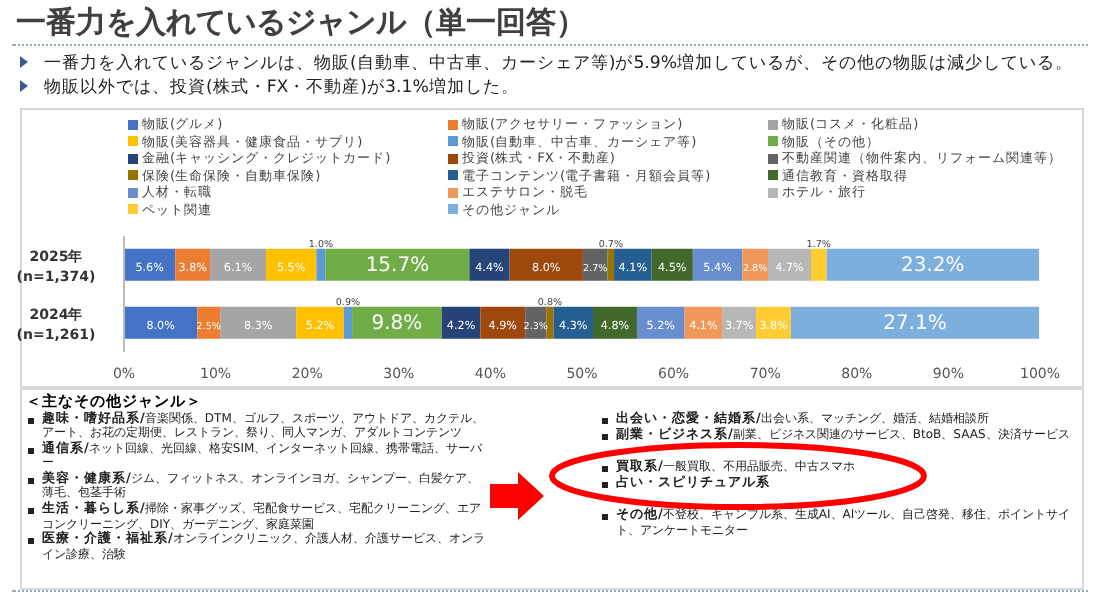 The height and width of the screenshot is (594, 1100). I want to click on chart-title: 一番力を入れているジャンル（単一回答）, so click(301, 23).